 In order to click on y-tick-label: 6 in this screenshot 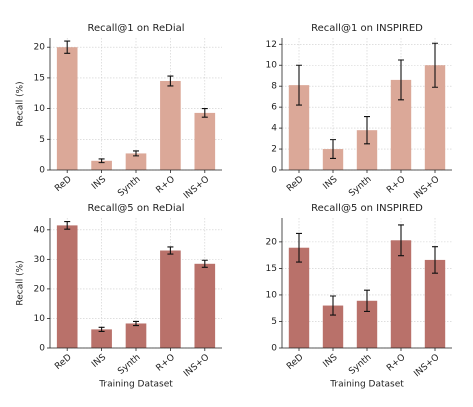, I will do `click(274, 108)`.